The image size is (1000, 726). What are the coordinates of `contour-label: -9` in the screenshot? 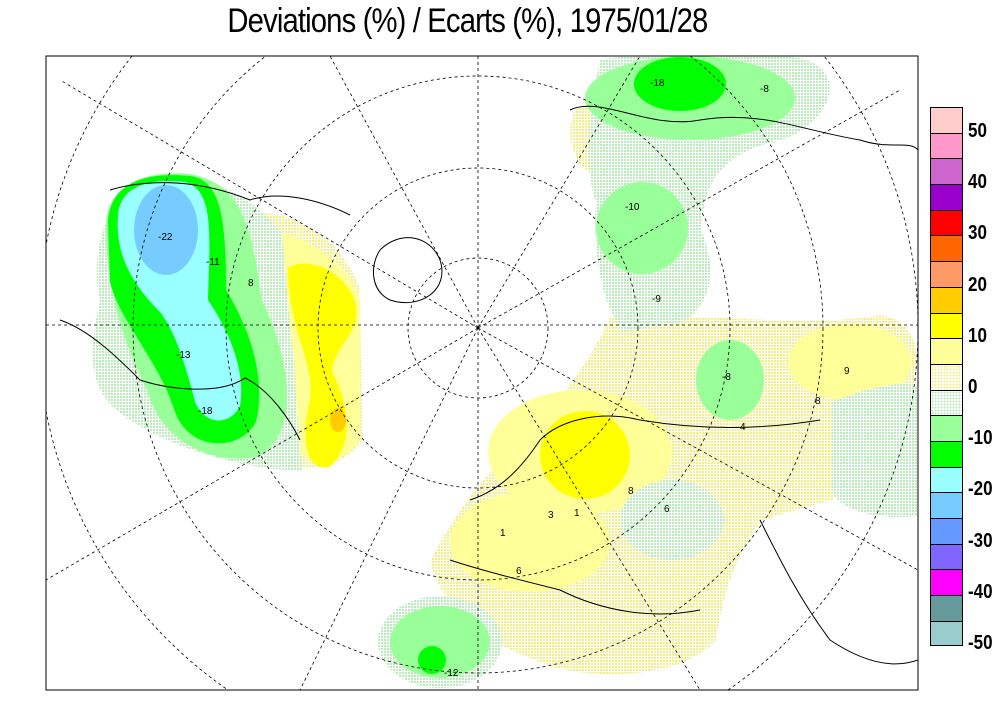 It's located at (656, 299).